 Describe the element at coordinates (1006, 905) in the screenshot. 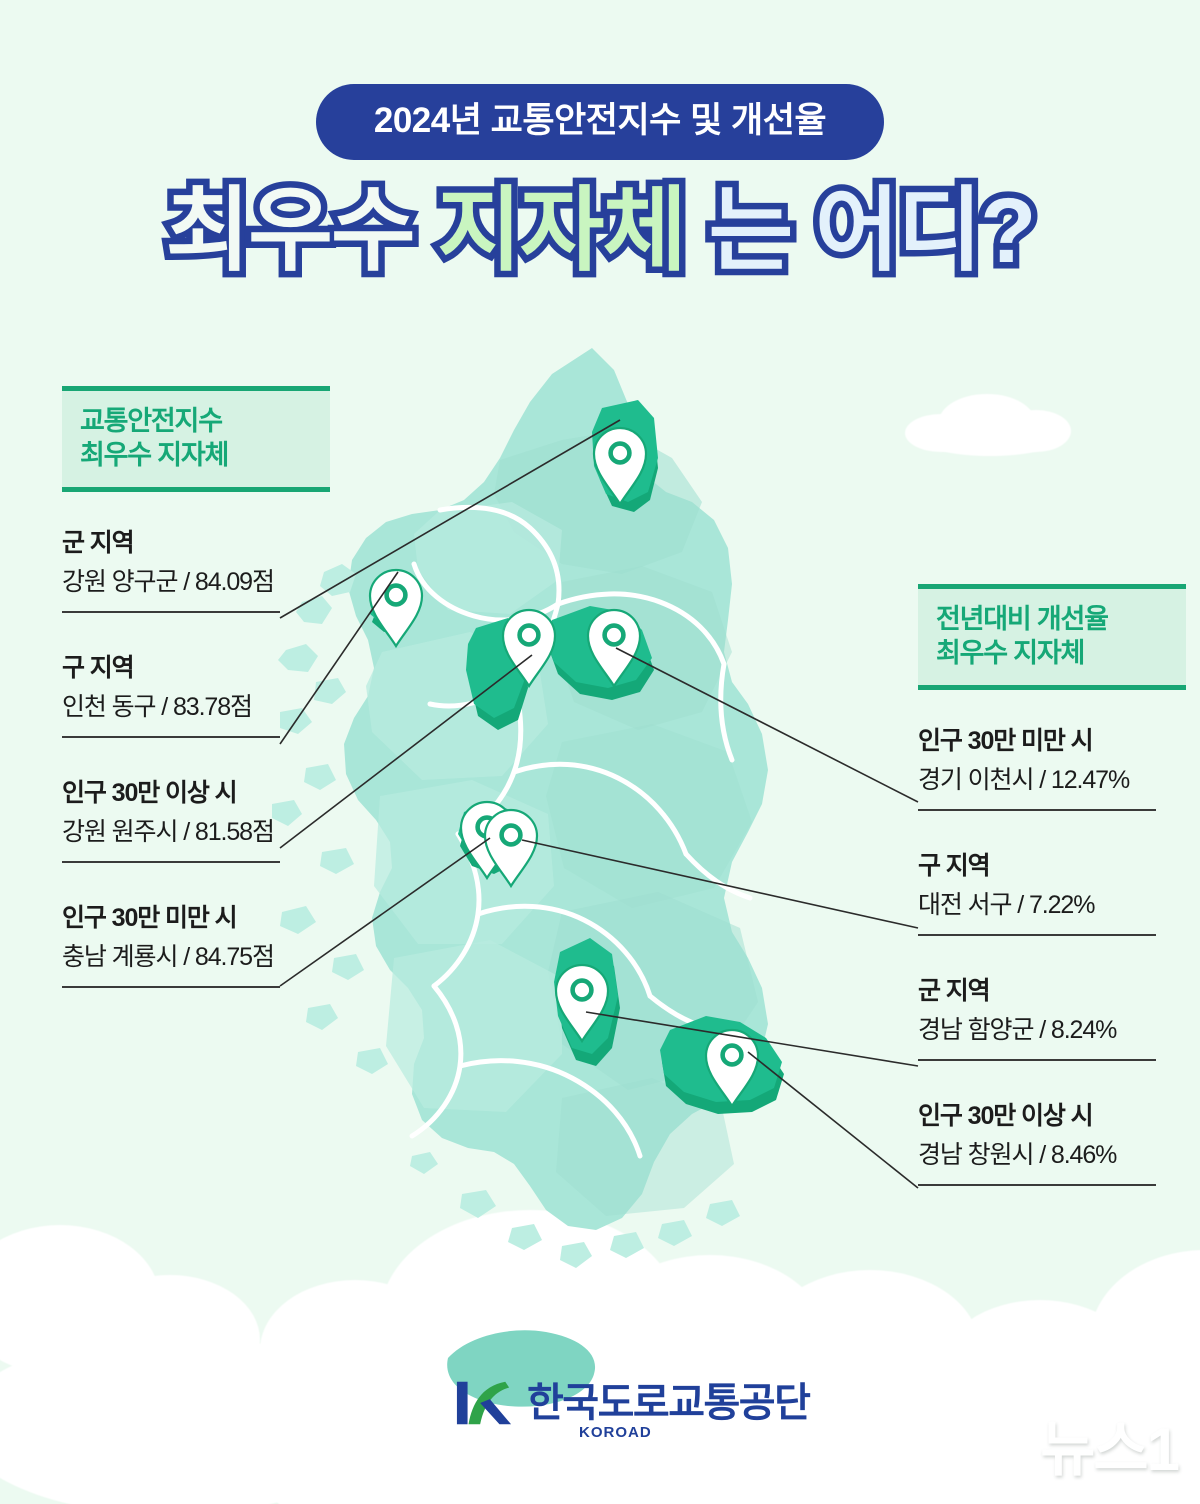

I see `item-value: 대전 서구 / 7.22%` at that location.